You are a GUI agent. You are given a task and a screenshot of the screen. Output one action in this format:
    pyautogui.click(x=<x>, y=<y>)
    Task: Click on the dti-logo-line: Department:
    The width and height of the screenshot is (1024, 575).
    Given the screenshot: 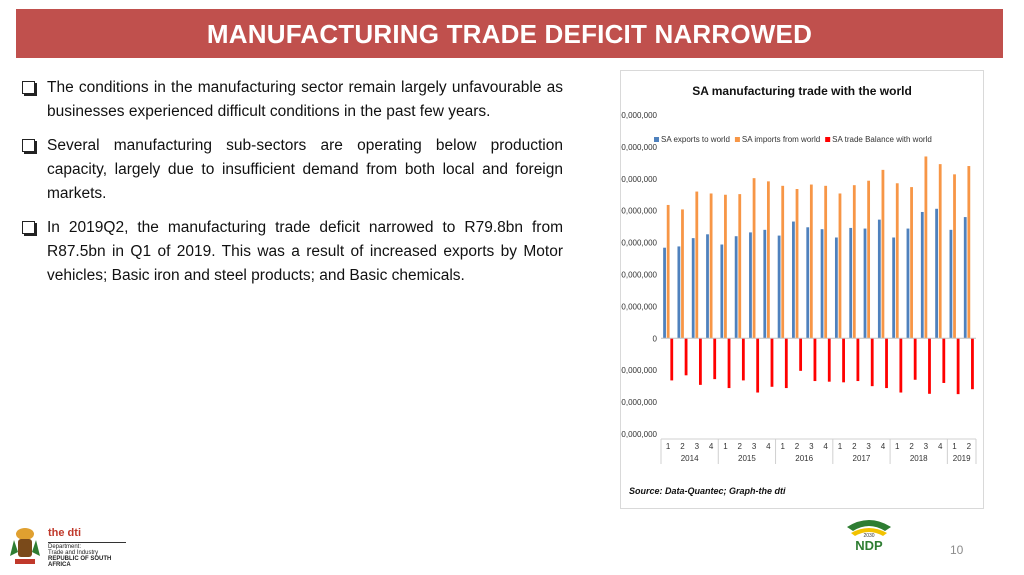 What is the action you would take?
    pyautogui.click(x=65, y=546)
    